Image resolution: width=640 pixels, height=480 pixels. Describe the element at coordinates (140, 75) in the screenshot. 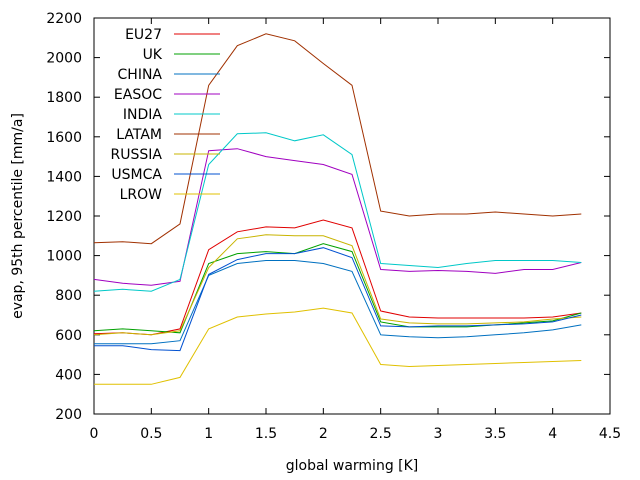

I see `legend-label-china: CHINA` at that location.